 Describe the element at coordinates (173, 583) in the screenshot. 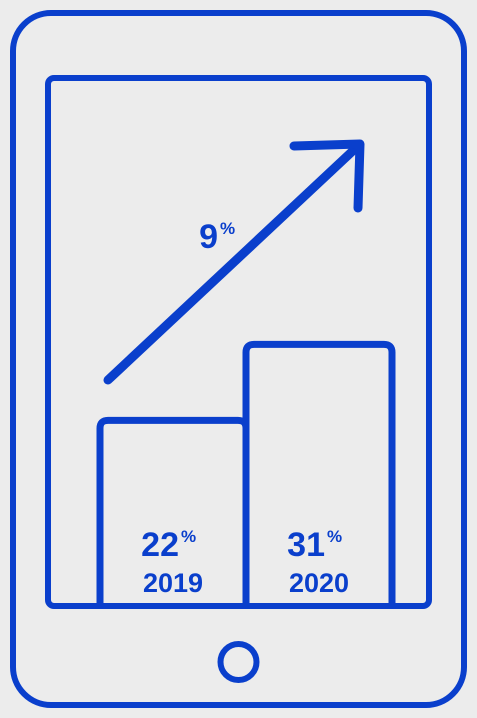

I see `category-label-2019: 2019` at that location.